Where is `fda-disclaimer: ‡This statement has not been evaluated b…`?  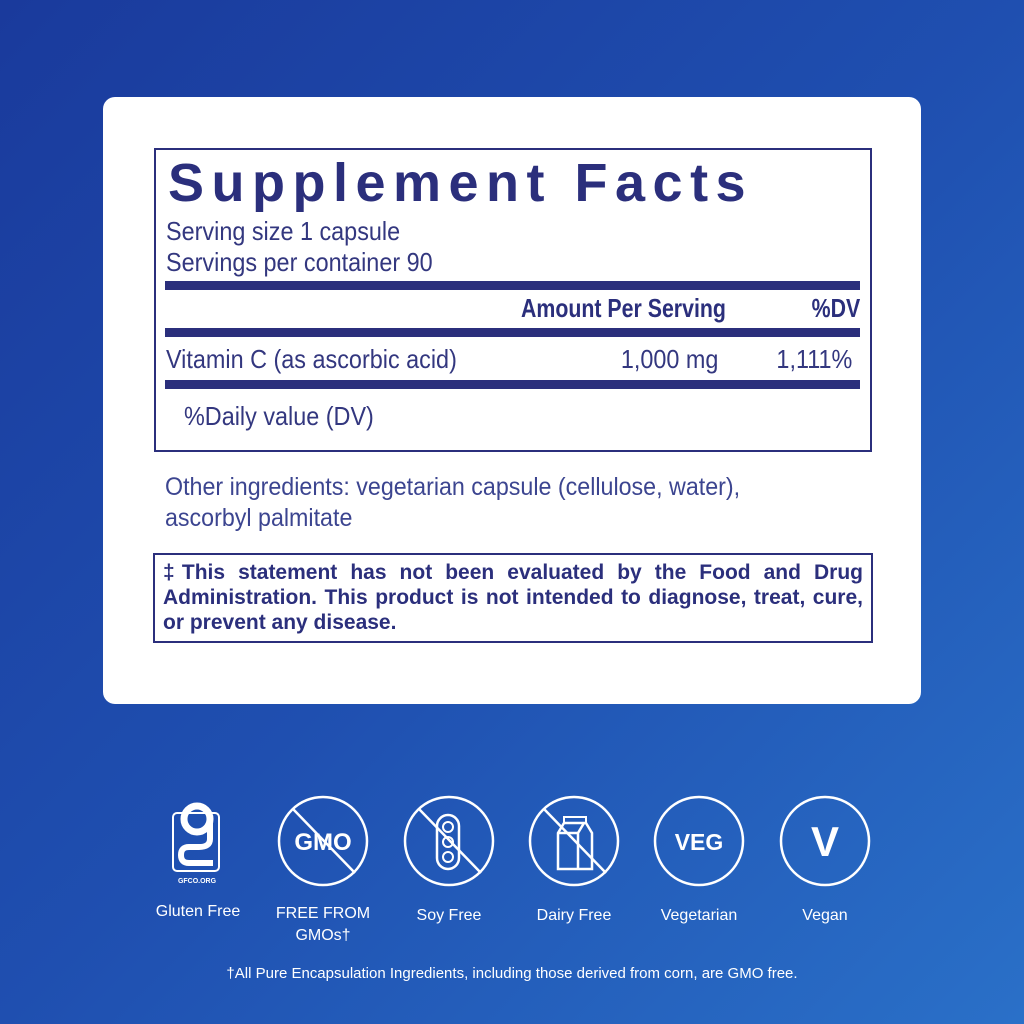 fda-disclaimer: ‡This statement has not been evaluated b… is located at coordinates (513, 598).